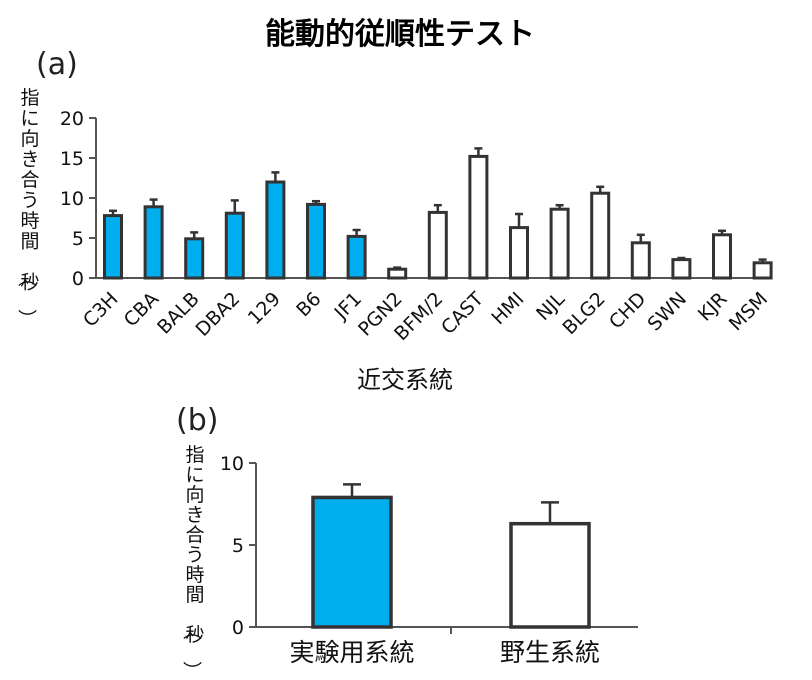  Describe the element at coordinates (507, 308) in the screenshot. I see `x-tick-label: HMI` at that location.